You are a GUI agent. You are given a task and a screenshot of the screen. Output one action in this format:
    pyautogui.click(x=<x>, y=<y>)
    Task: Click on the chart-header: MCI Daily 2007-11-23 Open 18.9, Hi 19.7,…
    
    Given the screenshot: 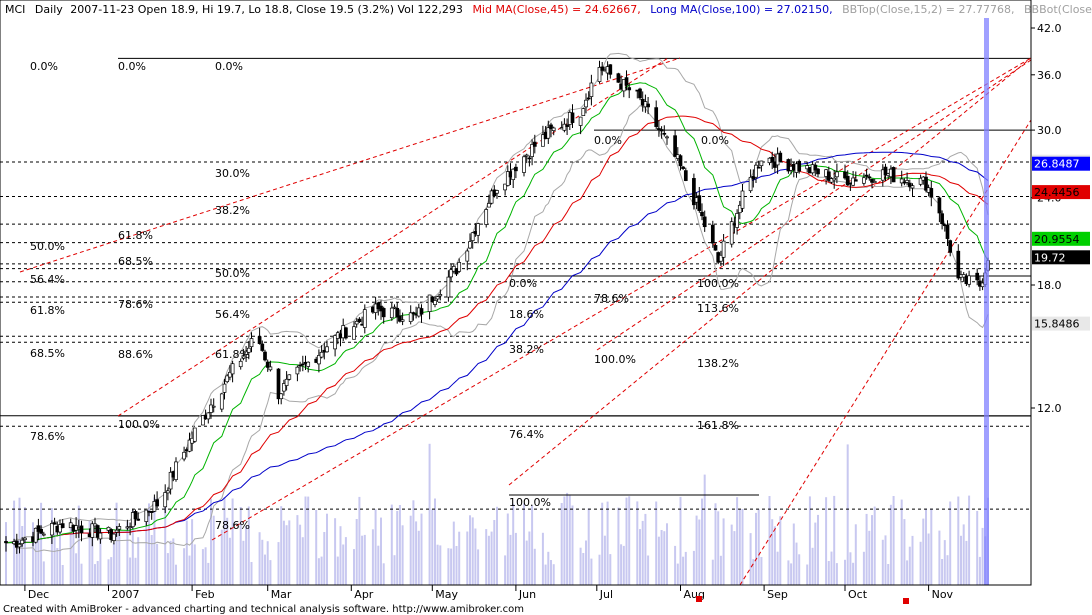 What is the action you would take?
    pyautogui.click(x=548, y=9)
    